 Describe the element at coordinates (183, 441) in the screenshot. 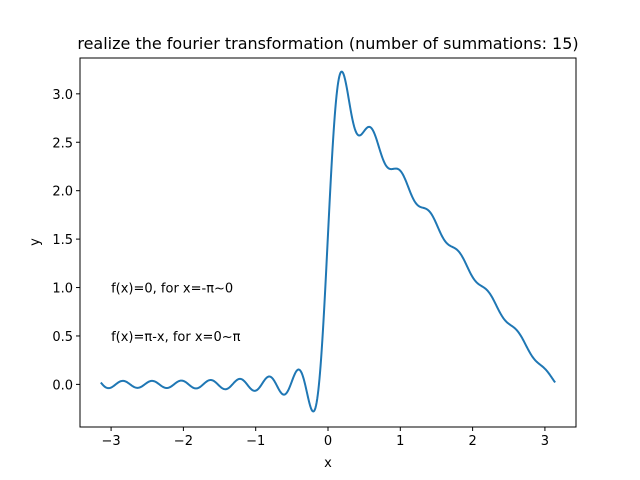

I see `x-tick-label: −2` at that location.